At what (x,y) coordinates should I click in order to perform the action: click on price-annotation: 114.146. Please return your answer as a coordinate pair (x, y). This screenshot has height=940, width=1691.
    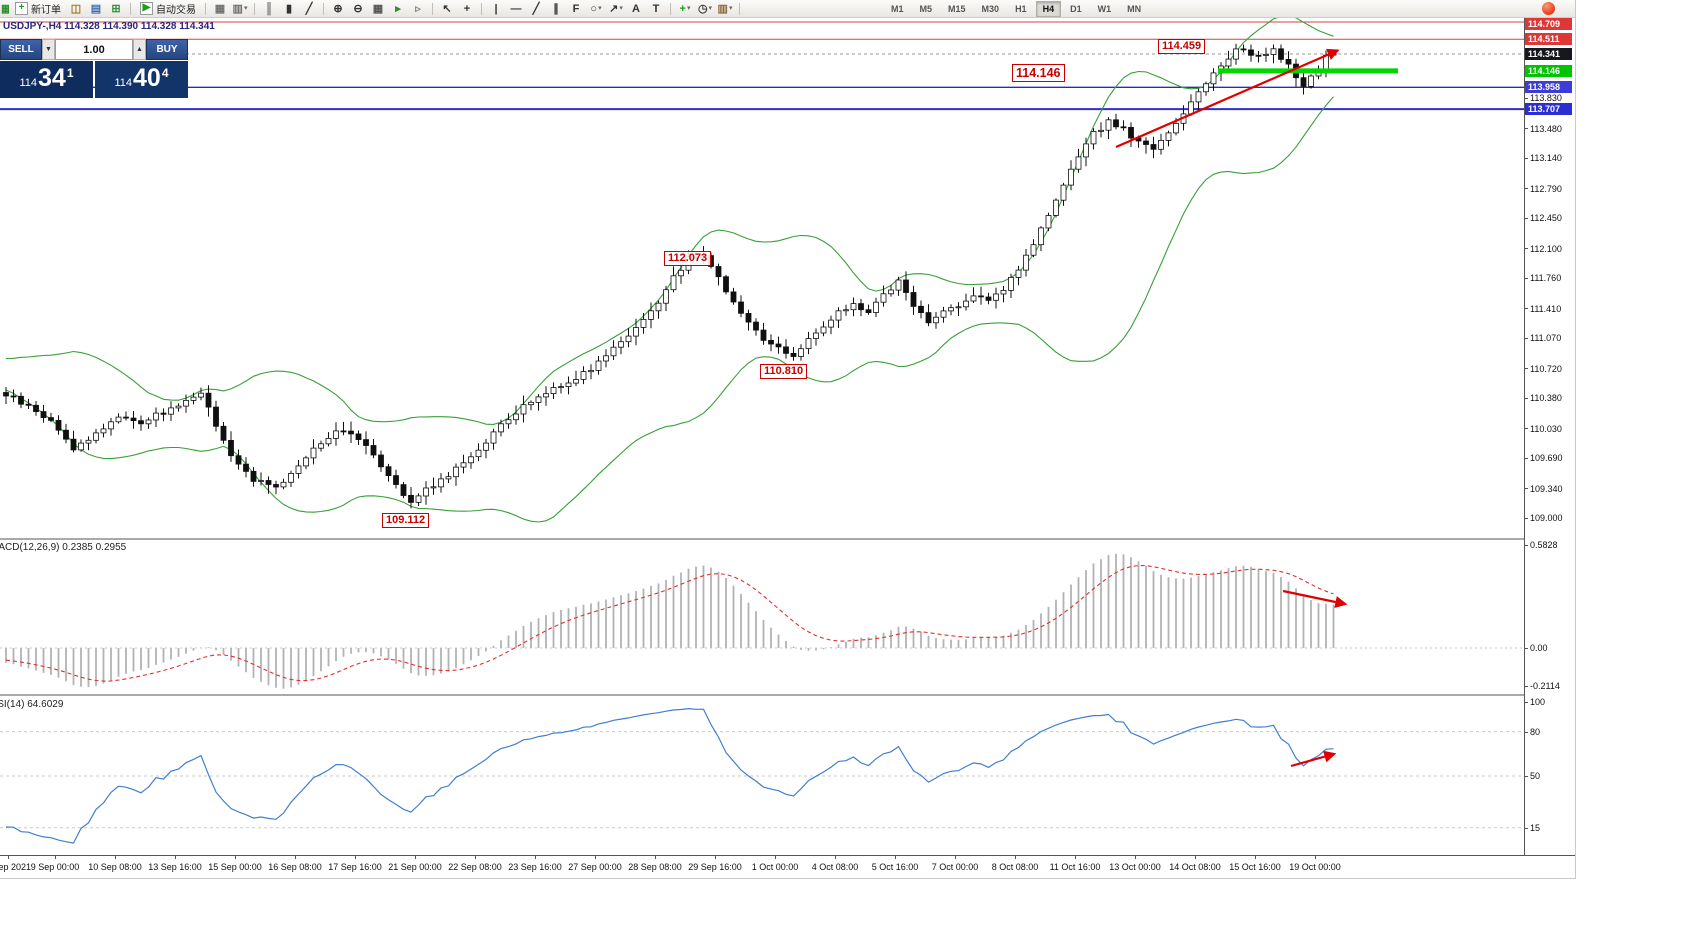
    Looking at the image, I should click on (1038, 73).